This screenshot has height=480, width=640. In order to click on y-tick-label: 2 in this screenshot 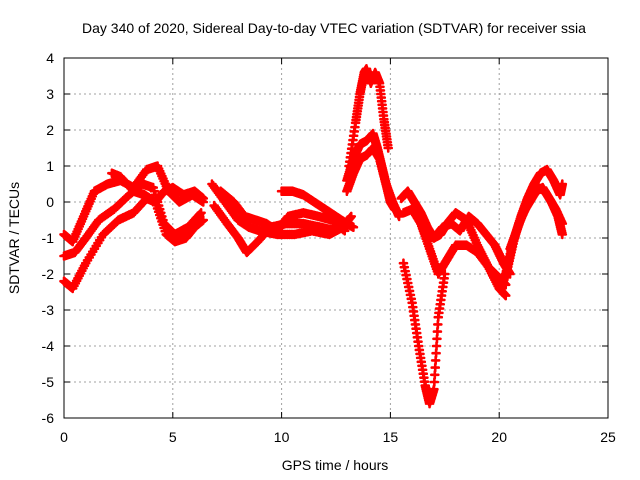, I will do `click(50, 130)`.